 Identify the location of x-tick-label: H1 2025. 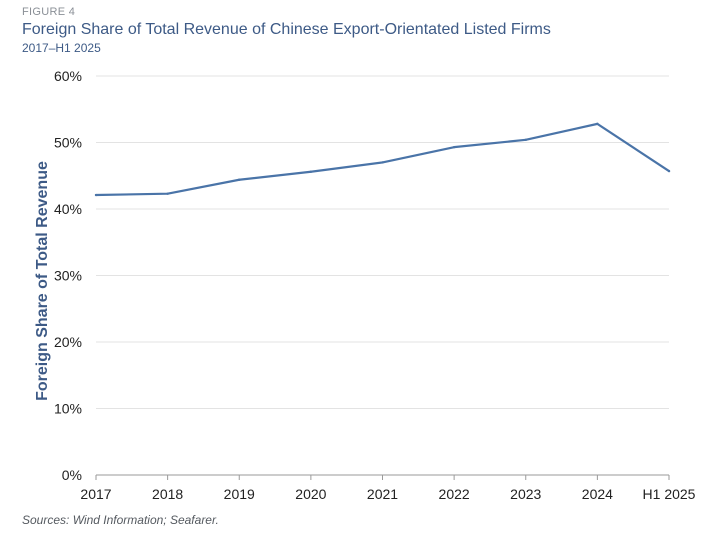
(669, 494).